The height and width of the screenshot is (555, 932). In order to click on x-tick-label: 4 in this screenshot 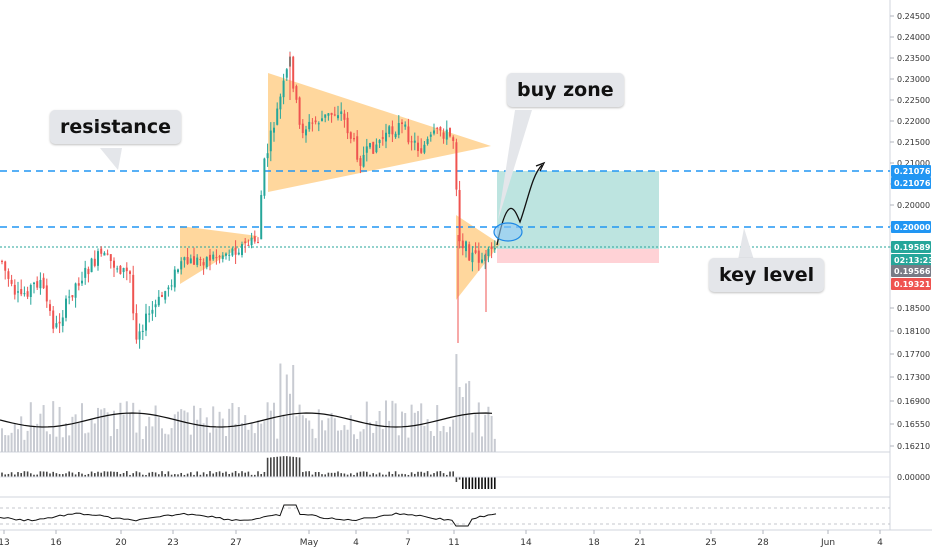, I will do `click(880, 543)`.